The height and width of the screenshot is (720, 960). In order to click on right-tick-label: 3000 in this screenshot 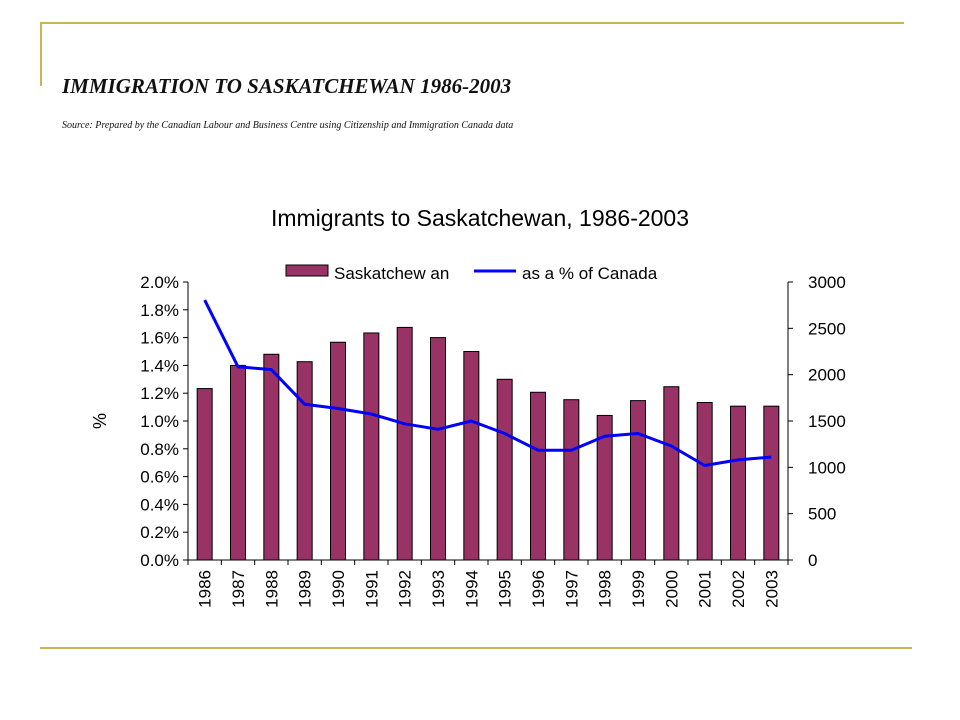, I will do `click(827, 282)`.